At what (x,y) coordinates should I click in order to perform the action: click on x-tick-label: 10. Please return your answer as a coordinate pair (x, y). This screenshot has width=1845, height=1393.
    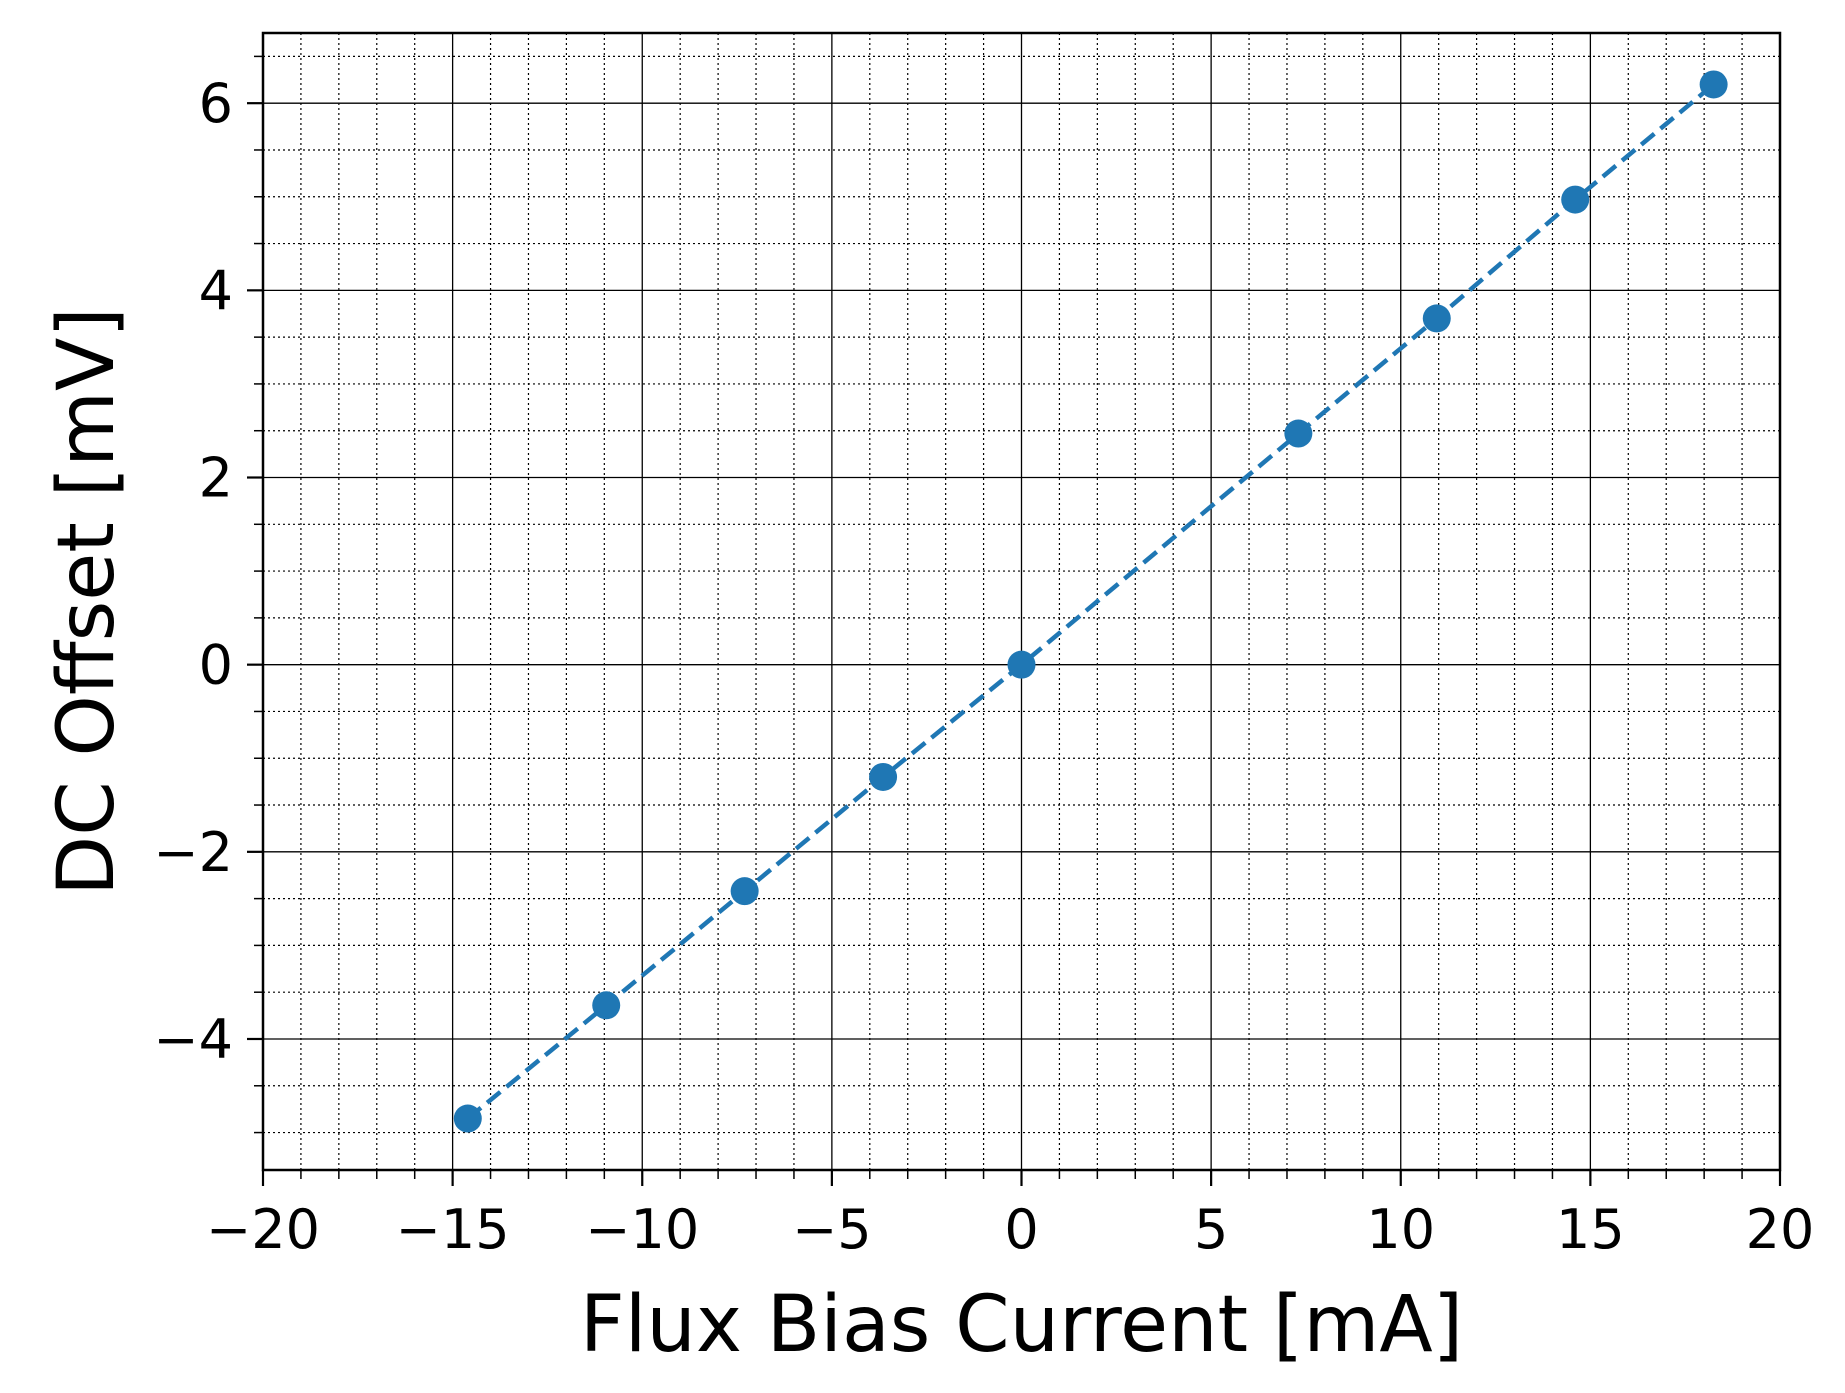
    Looking at the image, I should click on (1400, 1229).